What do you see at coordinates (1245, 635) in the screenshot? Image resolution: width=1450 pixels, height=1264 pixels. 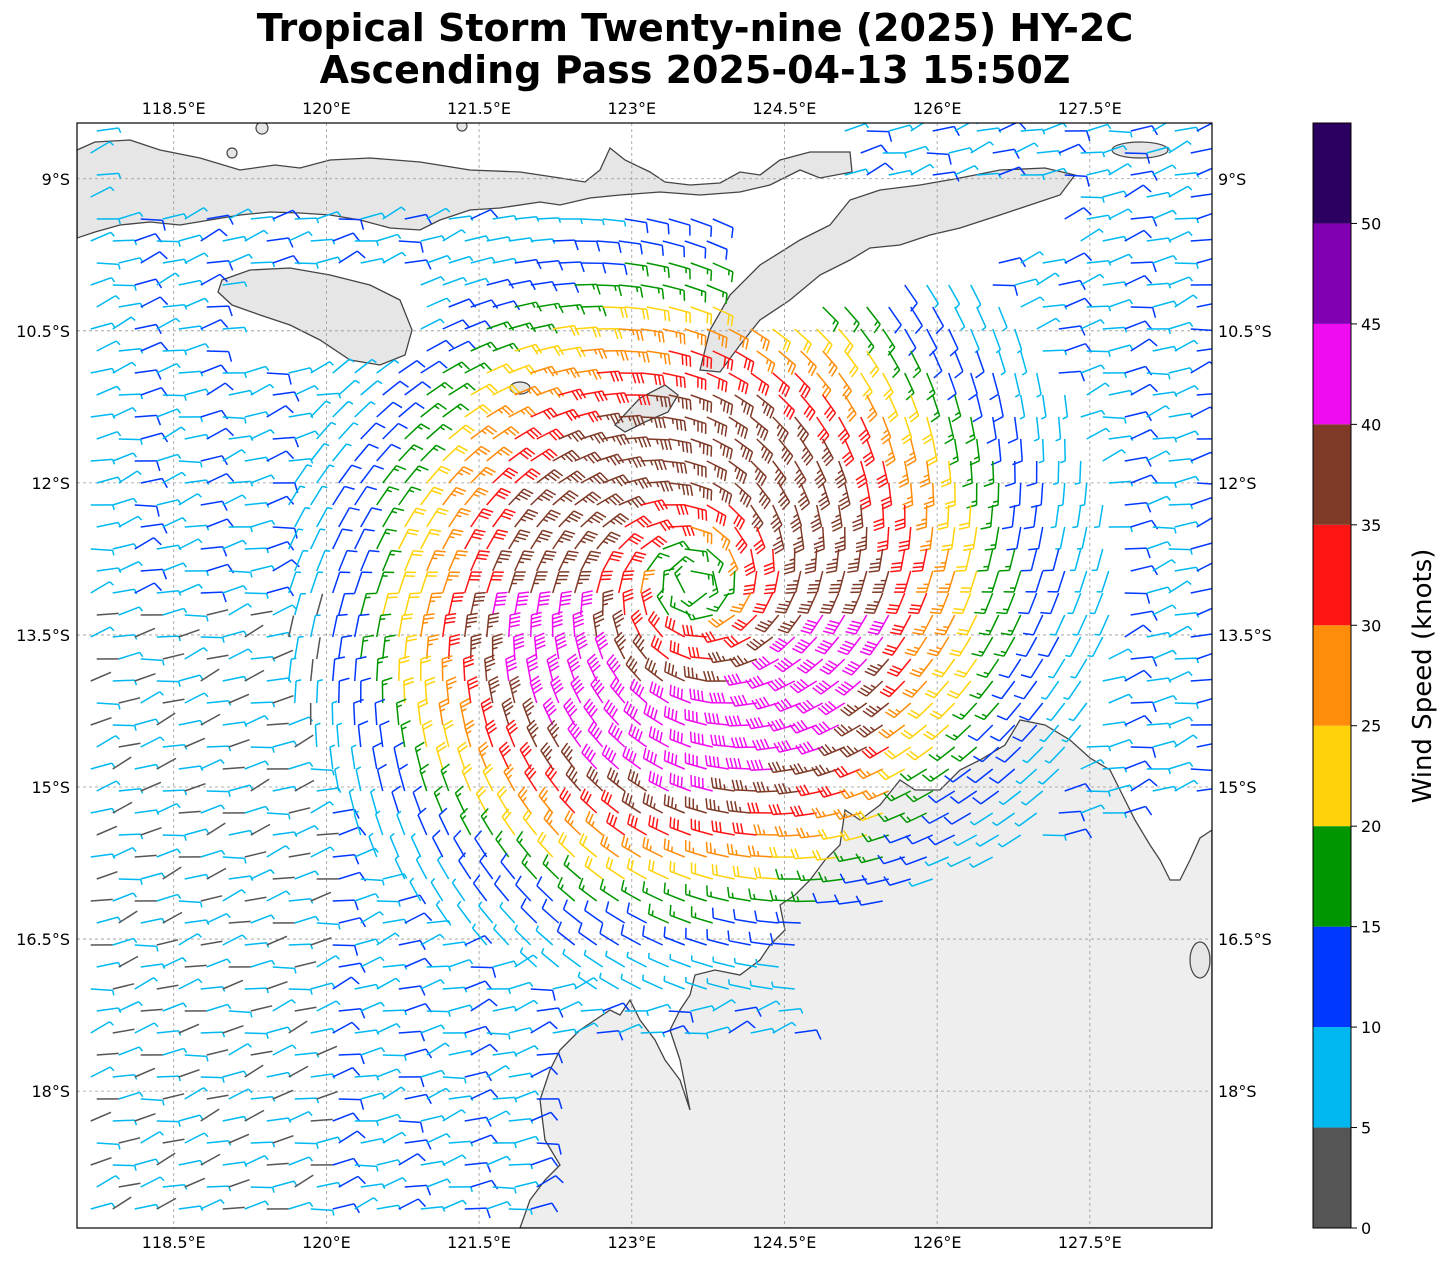 I see `lat-tick-label-right: 13.5°S` at bounding box center [1245, 635].